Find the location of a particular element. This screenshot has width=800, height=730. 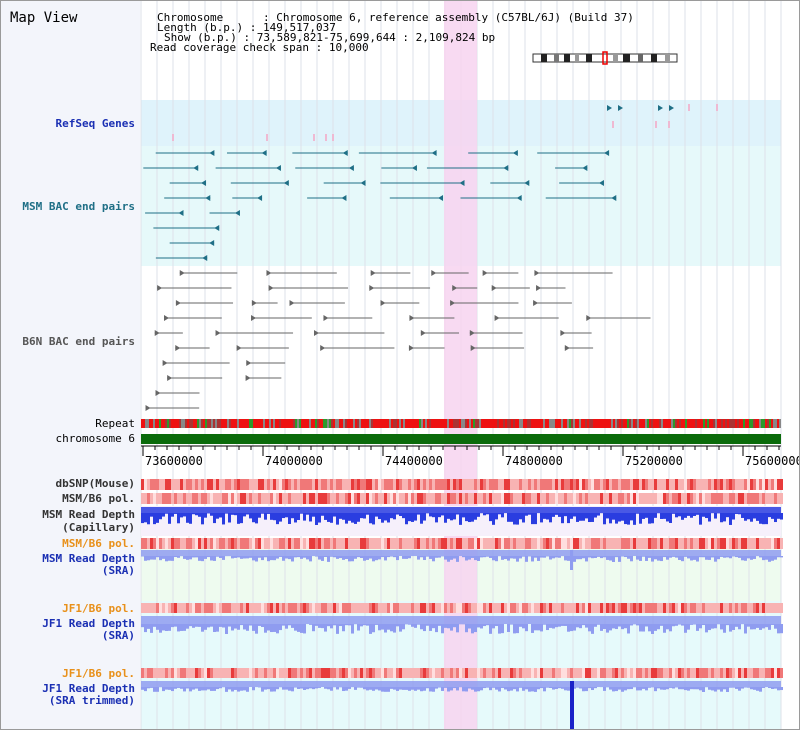

info-show-value: 73,589,821-75,699,644 : 2,109,824 bp is located at coordinates (376, 37).